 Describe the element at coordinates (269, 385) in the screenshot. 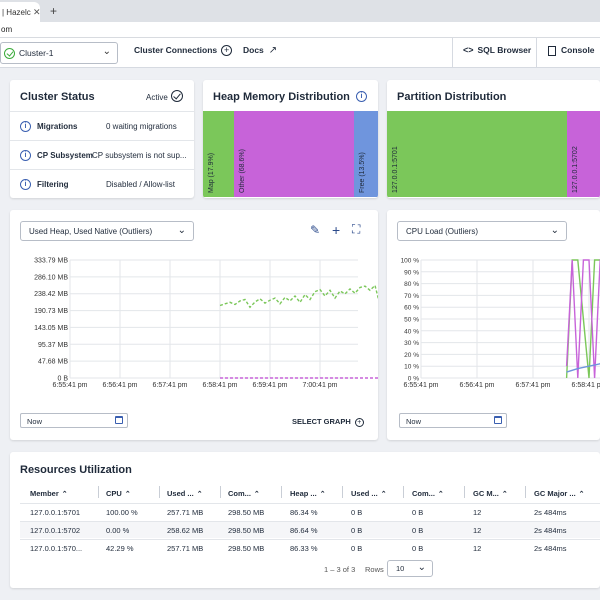

I see `x-tick-label: 6:59:41 pm` at that location.